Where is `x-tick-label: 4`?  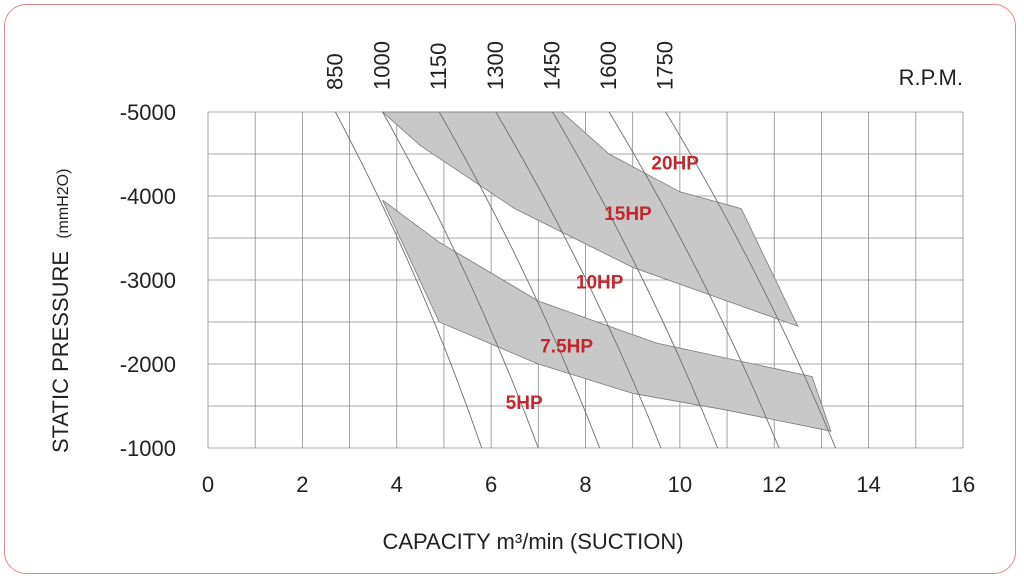 x-tick-label: 4 is located at coordinates (397, 484).